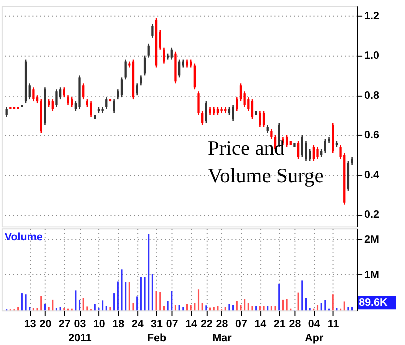 This screenshot has width=405, height=345. Describe the element at coordinates (372, 240) in the screenshot. I see `y-tick-label: 2M` at that location.